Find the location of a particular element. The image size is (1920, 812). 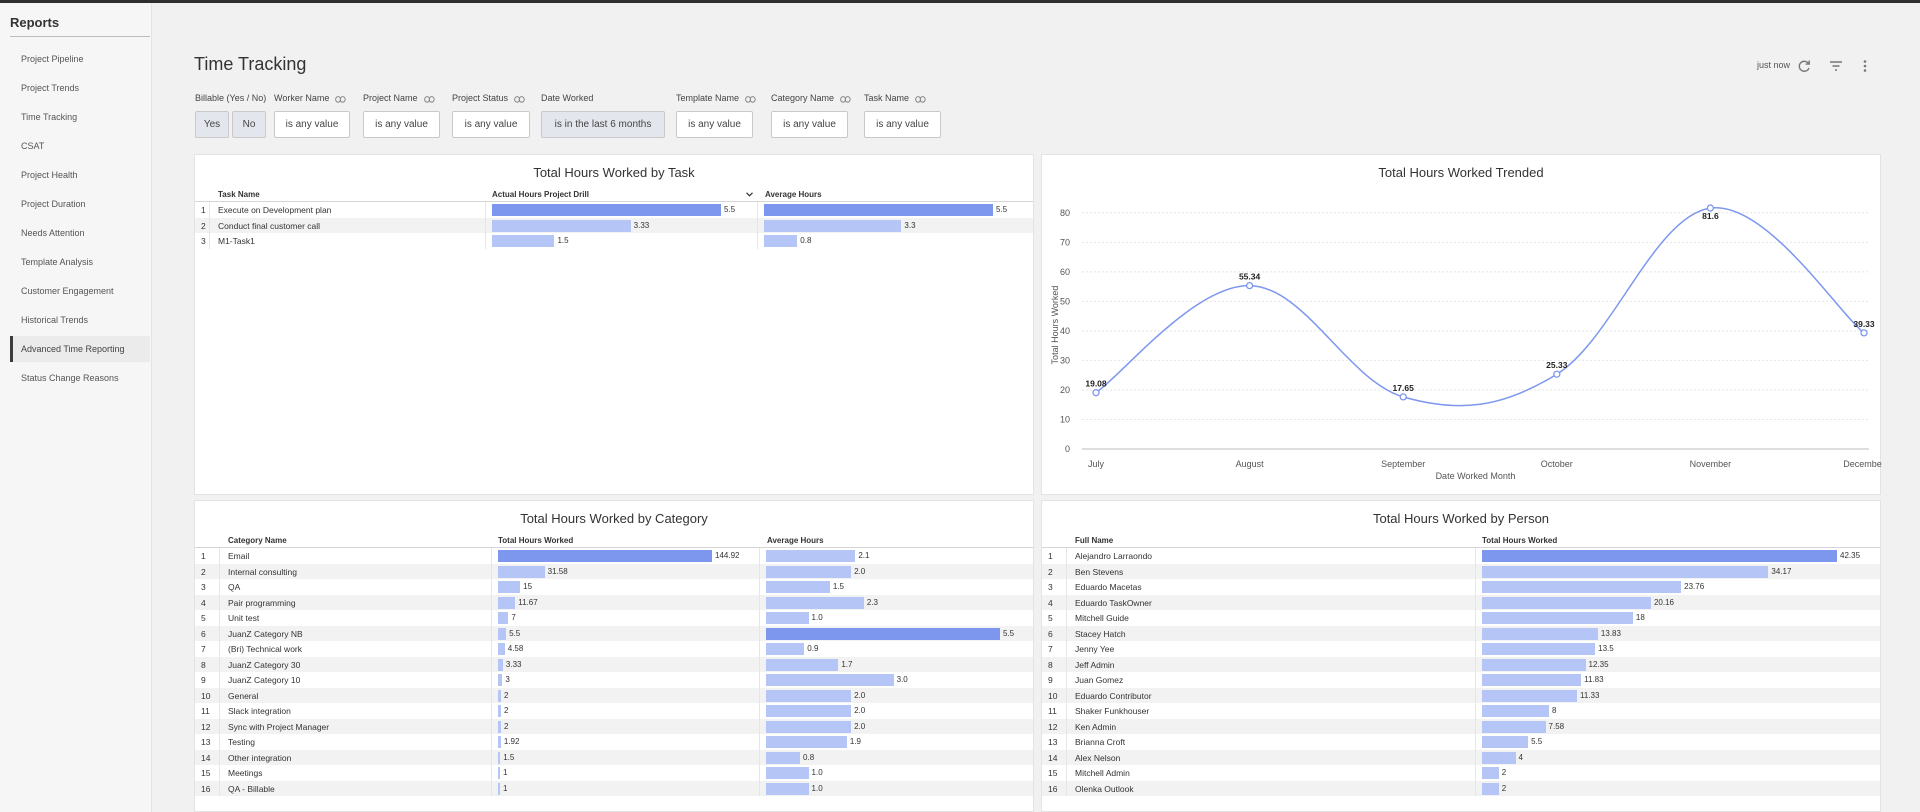

table-row: 6 Stacey Hatch 13.83 is located at coordinates (1461, 633).